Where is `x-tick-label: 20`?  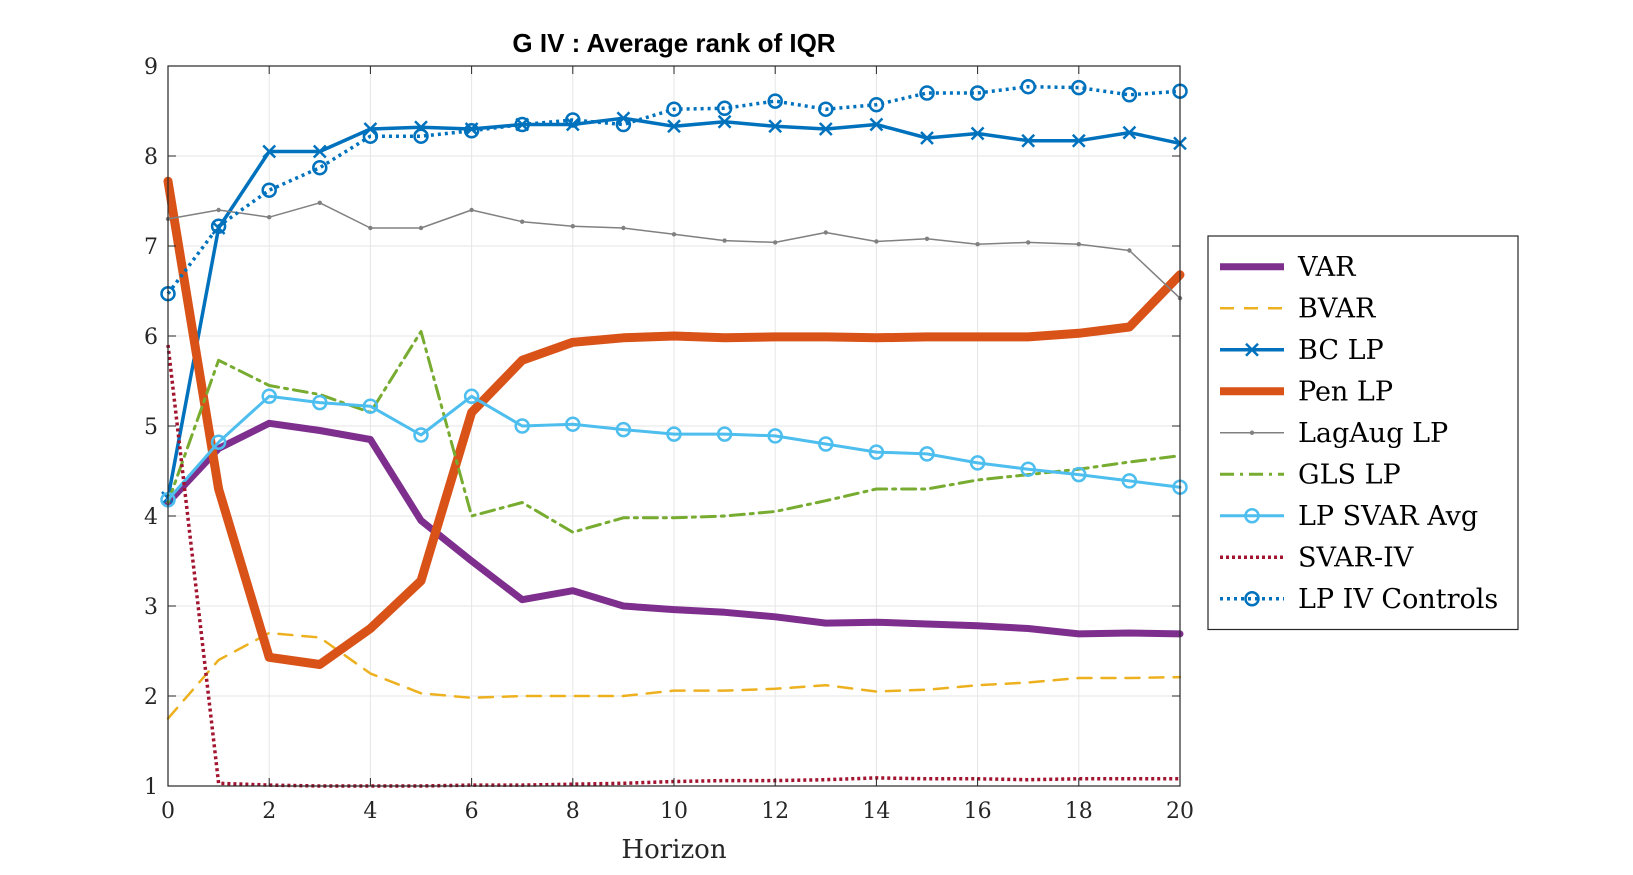
x-tick-label: 20 is located at coordinates (1180, 811).